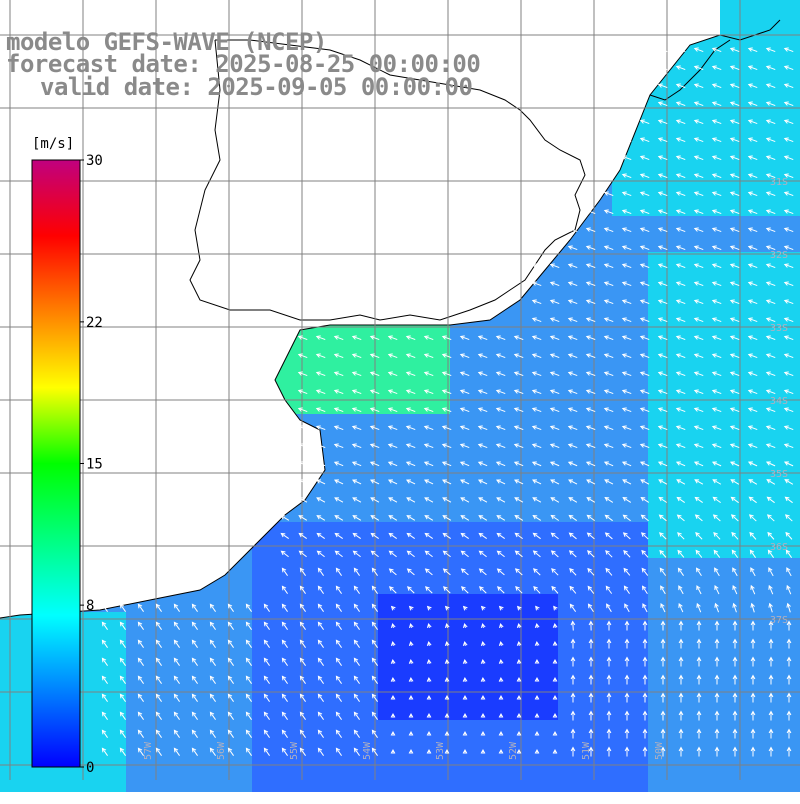 The width and height of the screenshot is (800, 804). Describe the element at coordinates (94, 465) in the screenshot. I see `colorbar-tick-label: 15` at that location.